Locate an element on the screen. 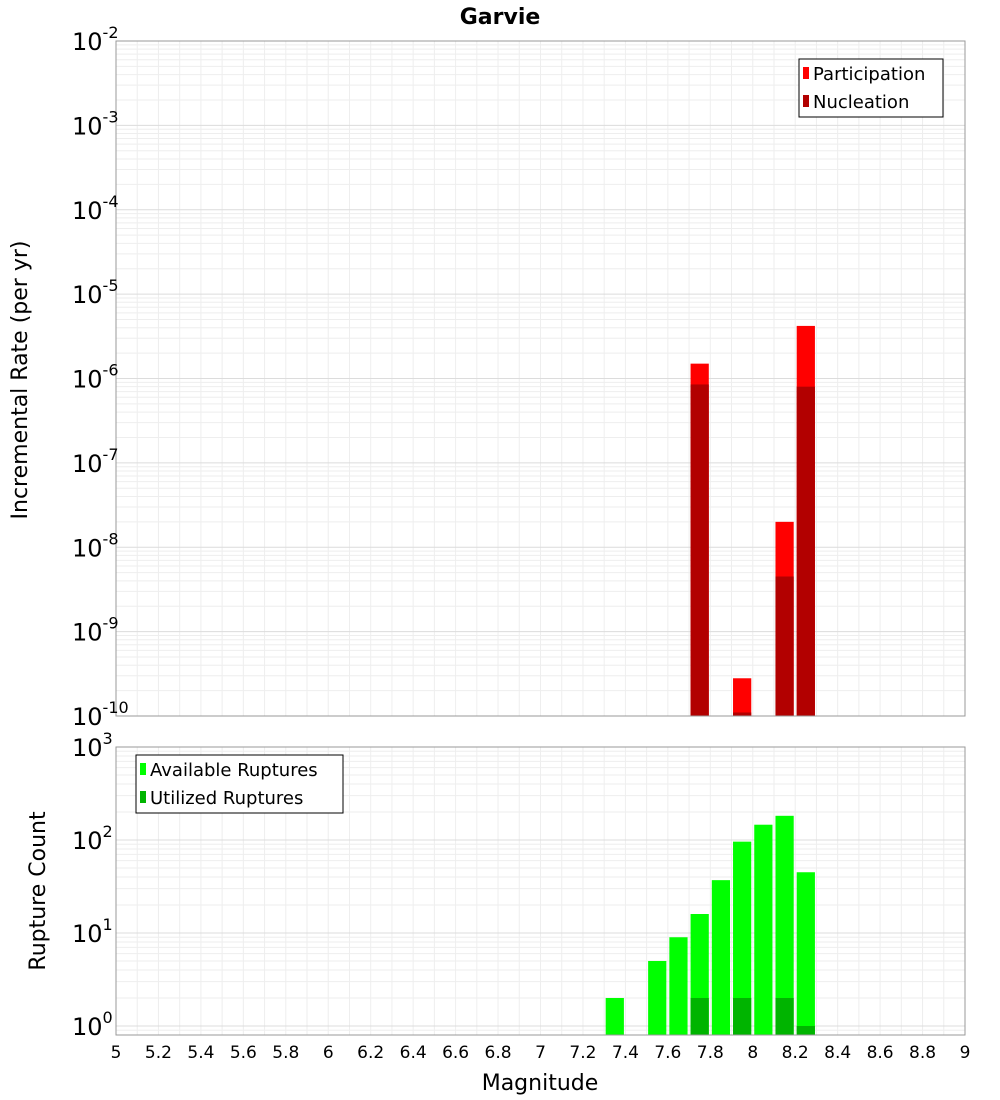 This screenshot has height=1100, width=1000. bar-utilized-ruptures-8.15 is located at coordinates (784, 1016).